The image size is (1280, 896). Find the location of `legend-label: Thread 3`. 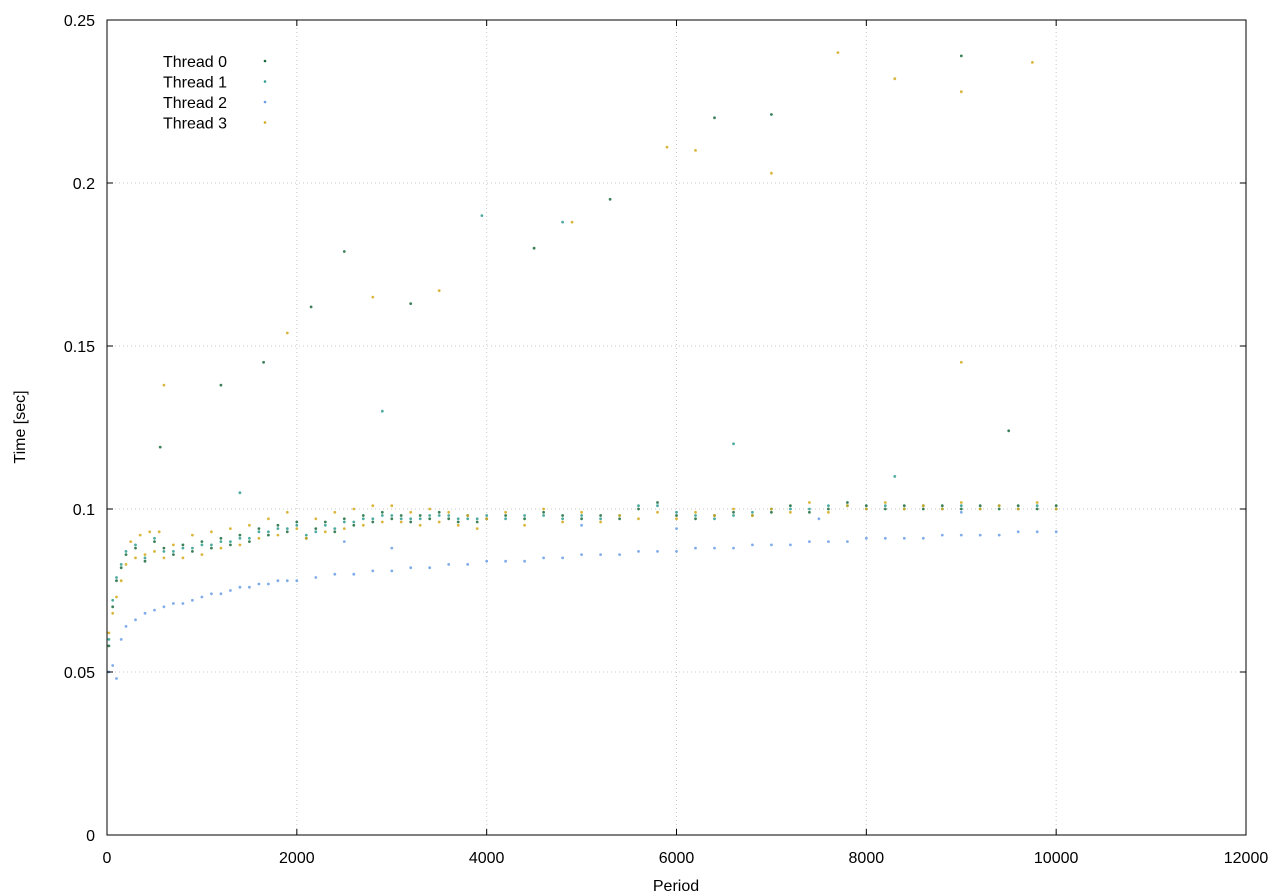

legend-label: Thread 3 is located at coordinates (195, 124).